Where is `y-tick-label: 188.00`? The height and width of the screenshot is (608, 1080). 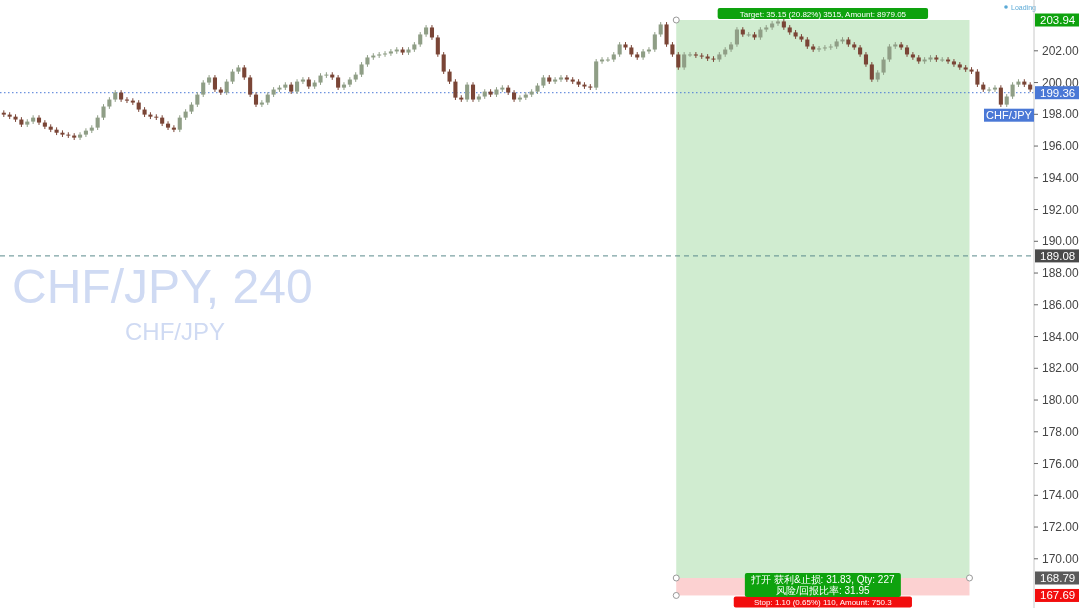 y-tick-label: 188.00 is located at coordinates (1061, 273).